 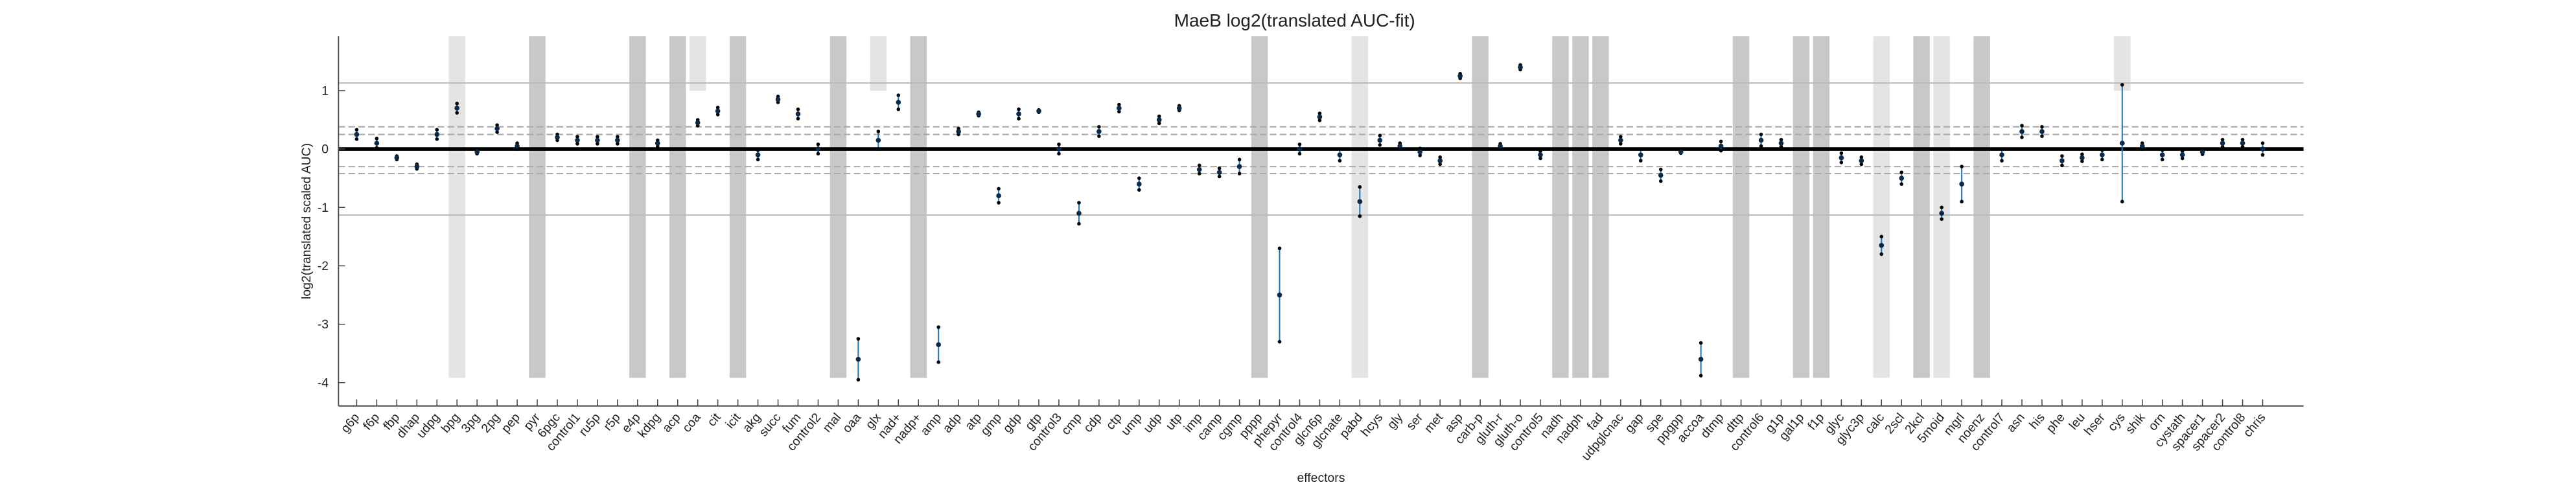 What do you see at coordinates (1174, 422) in the screenshot?
I see `x-tick-label: utp` at bounding box center [1174, 422].